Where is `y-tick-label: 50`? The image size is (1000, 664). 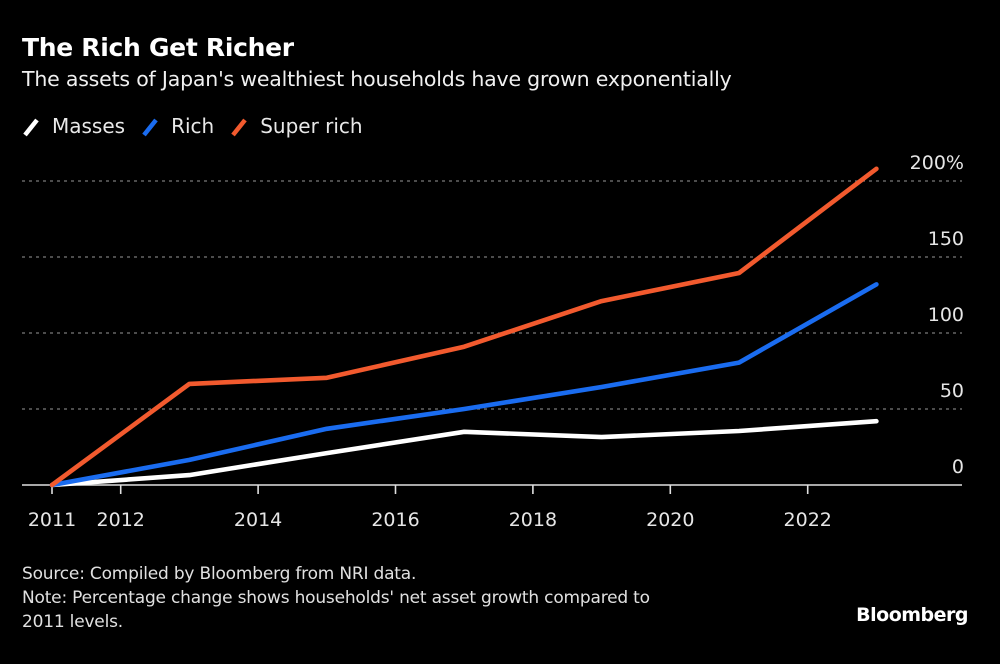
y-tick-label: 50 is located at coordinates (952, 391).